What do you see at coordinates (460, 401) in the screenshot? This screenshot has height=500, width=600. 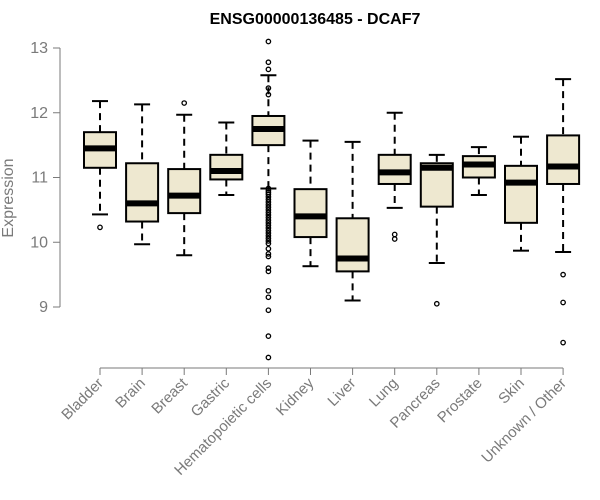 I see `x-tick-label: Prostate` at bounding box center [460, 401].